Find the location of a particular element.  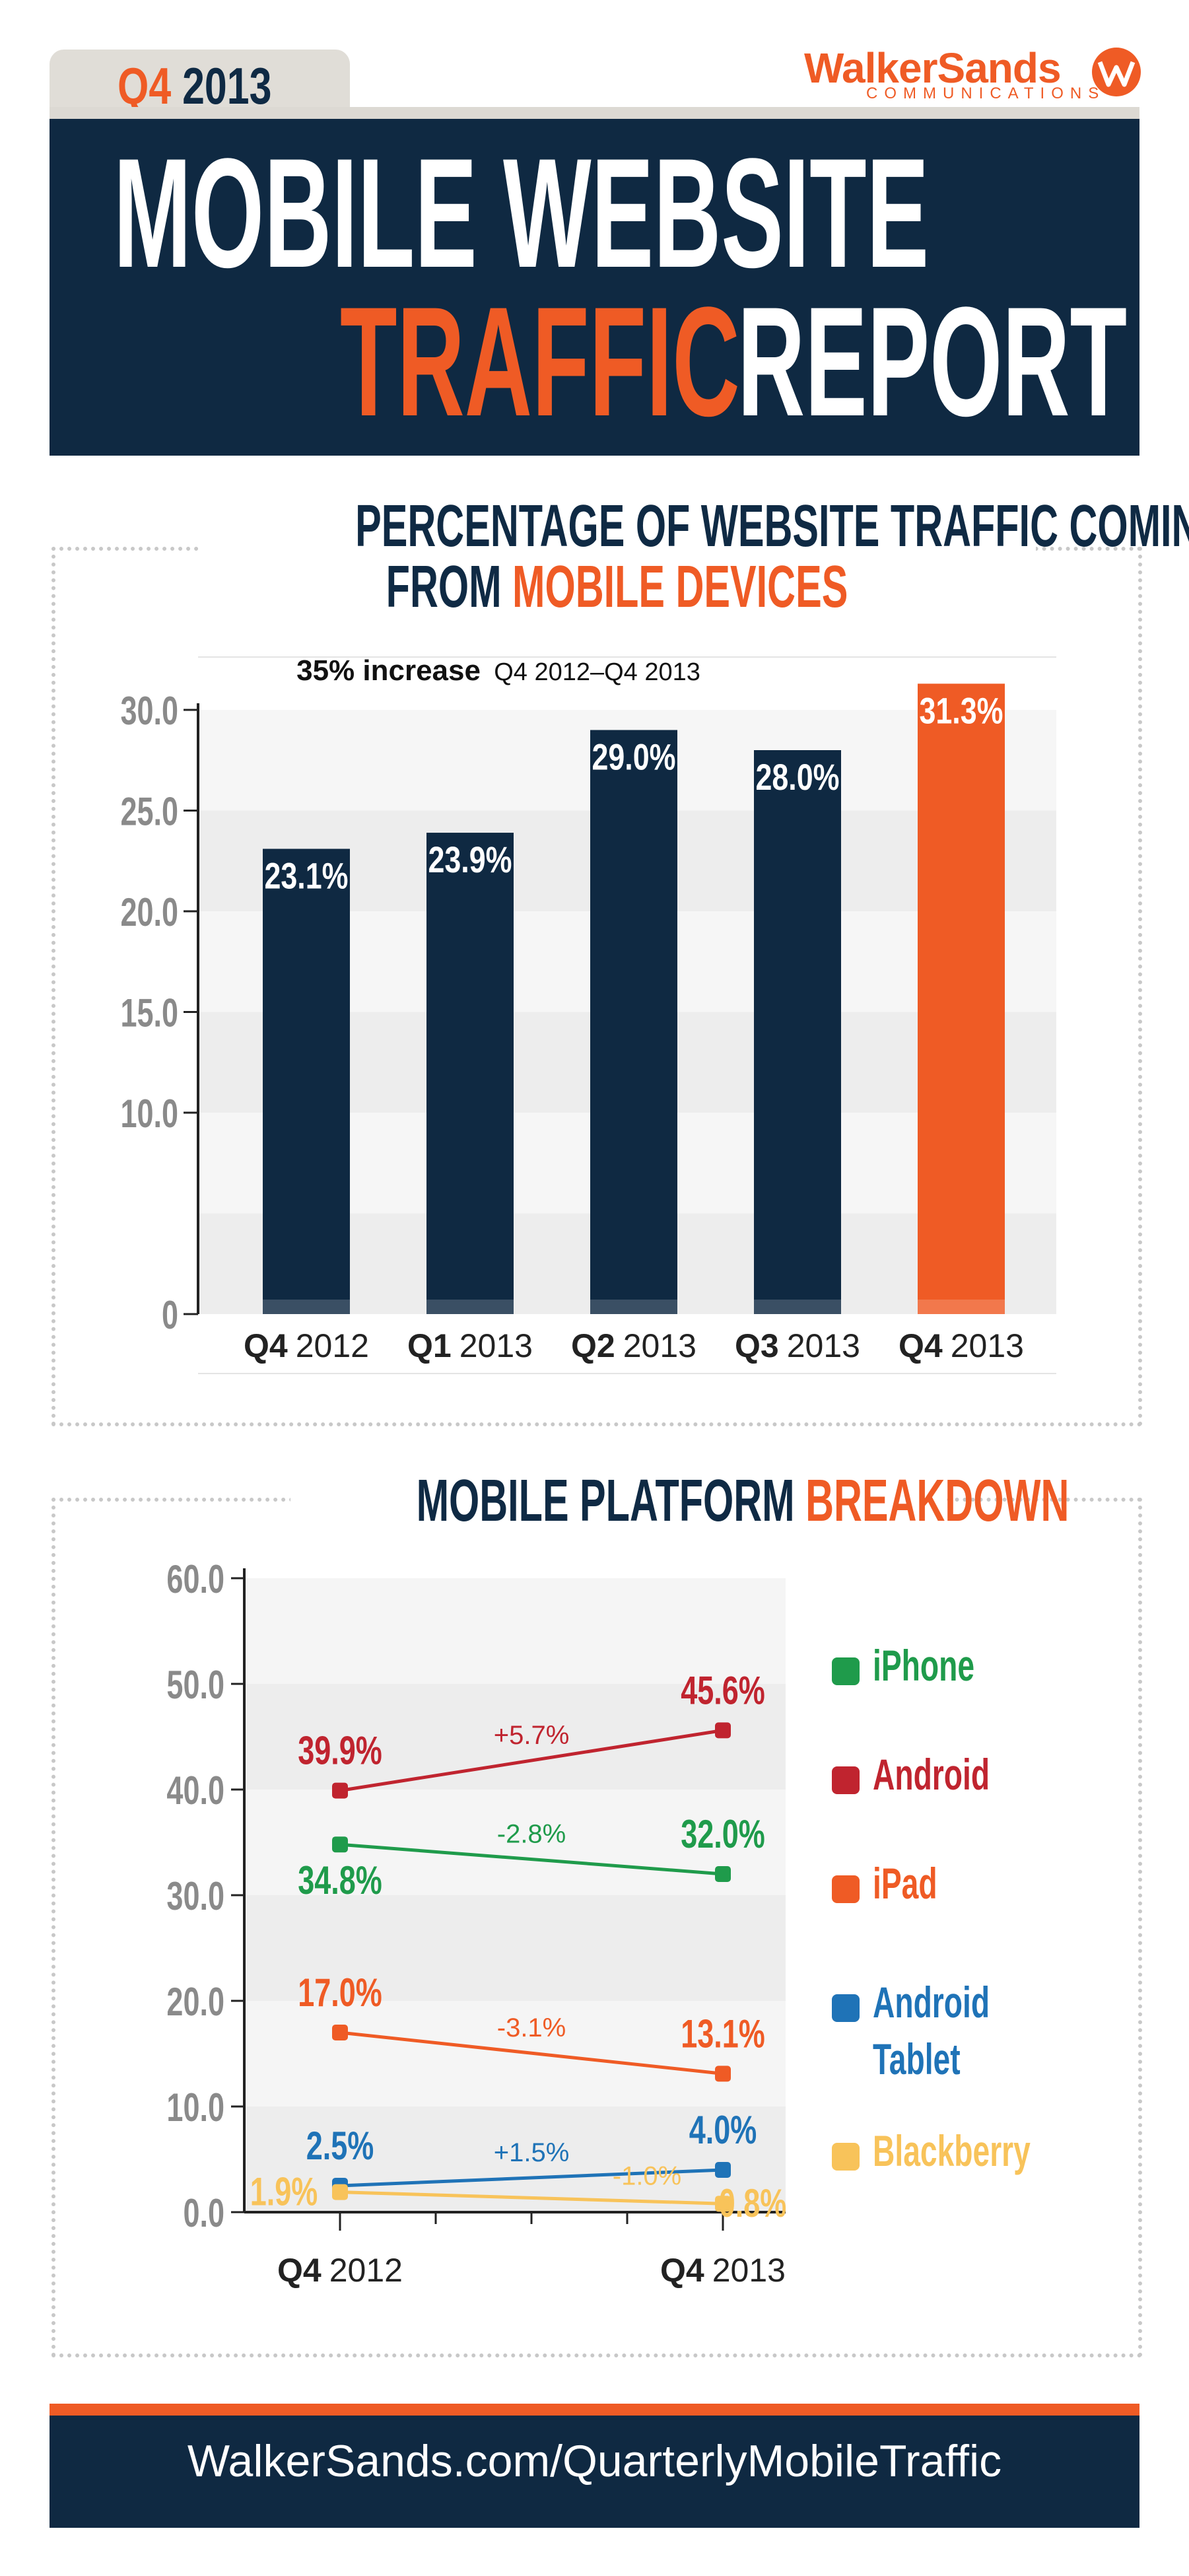

y-tick-label: 30.0 is located at coordinates (195, 1897).